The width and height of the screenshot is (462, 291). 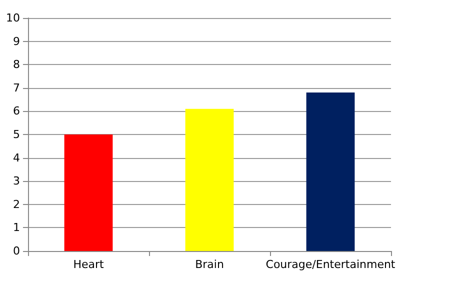 I want to click on y-tick-label: 1, so click(x=16, y=227).